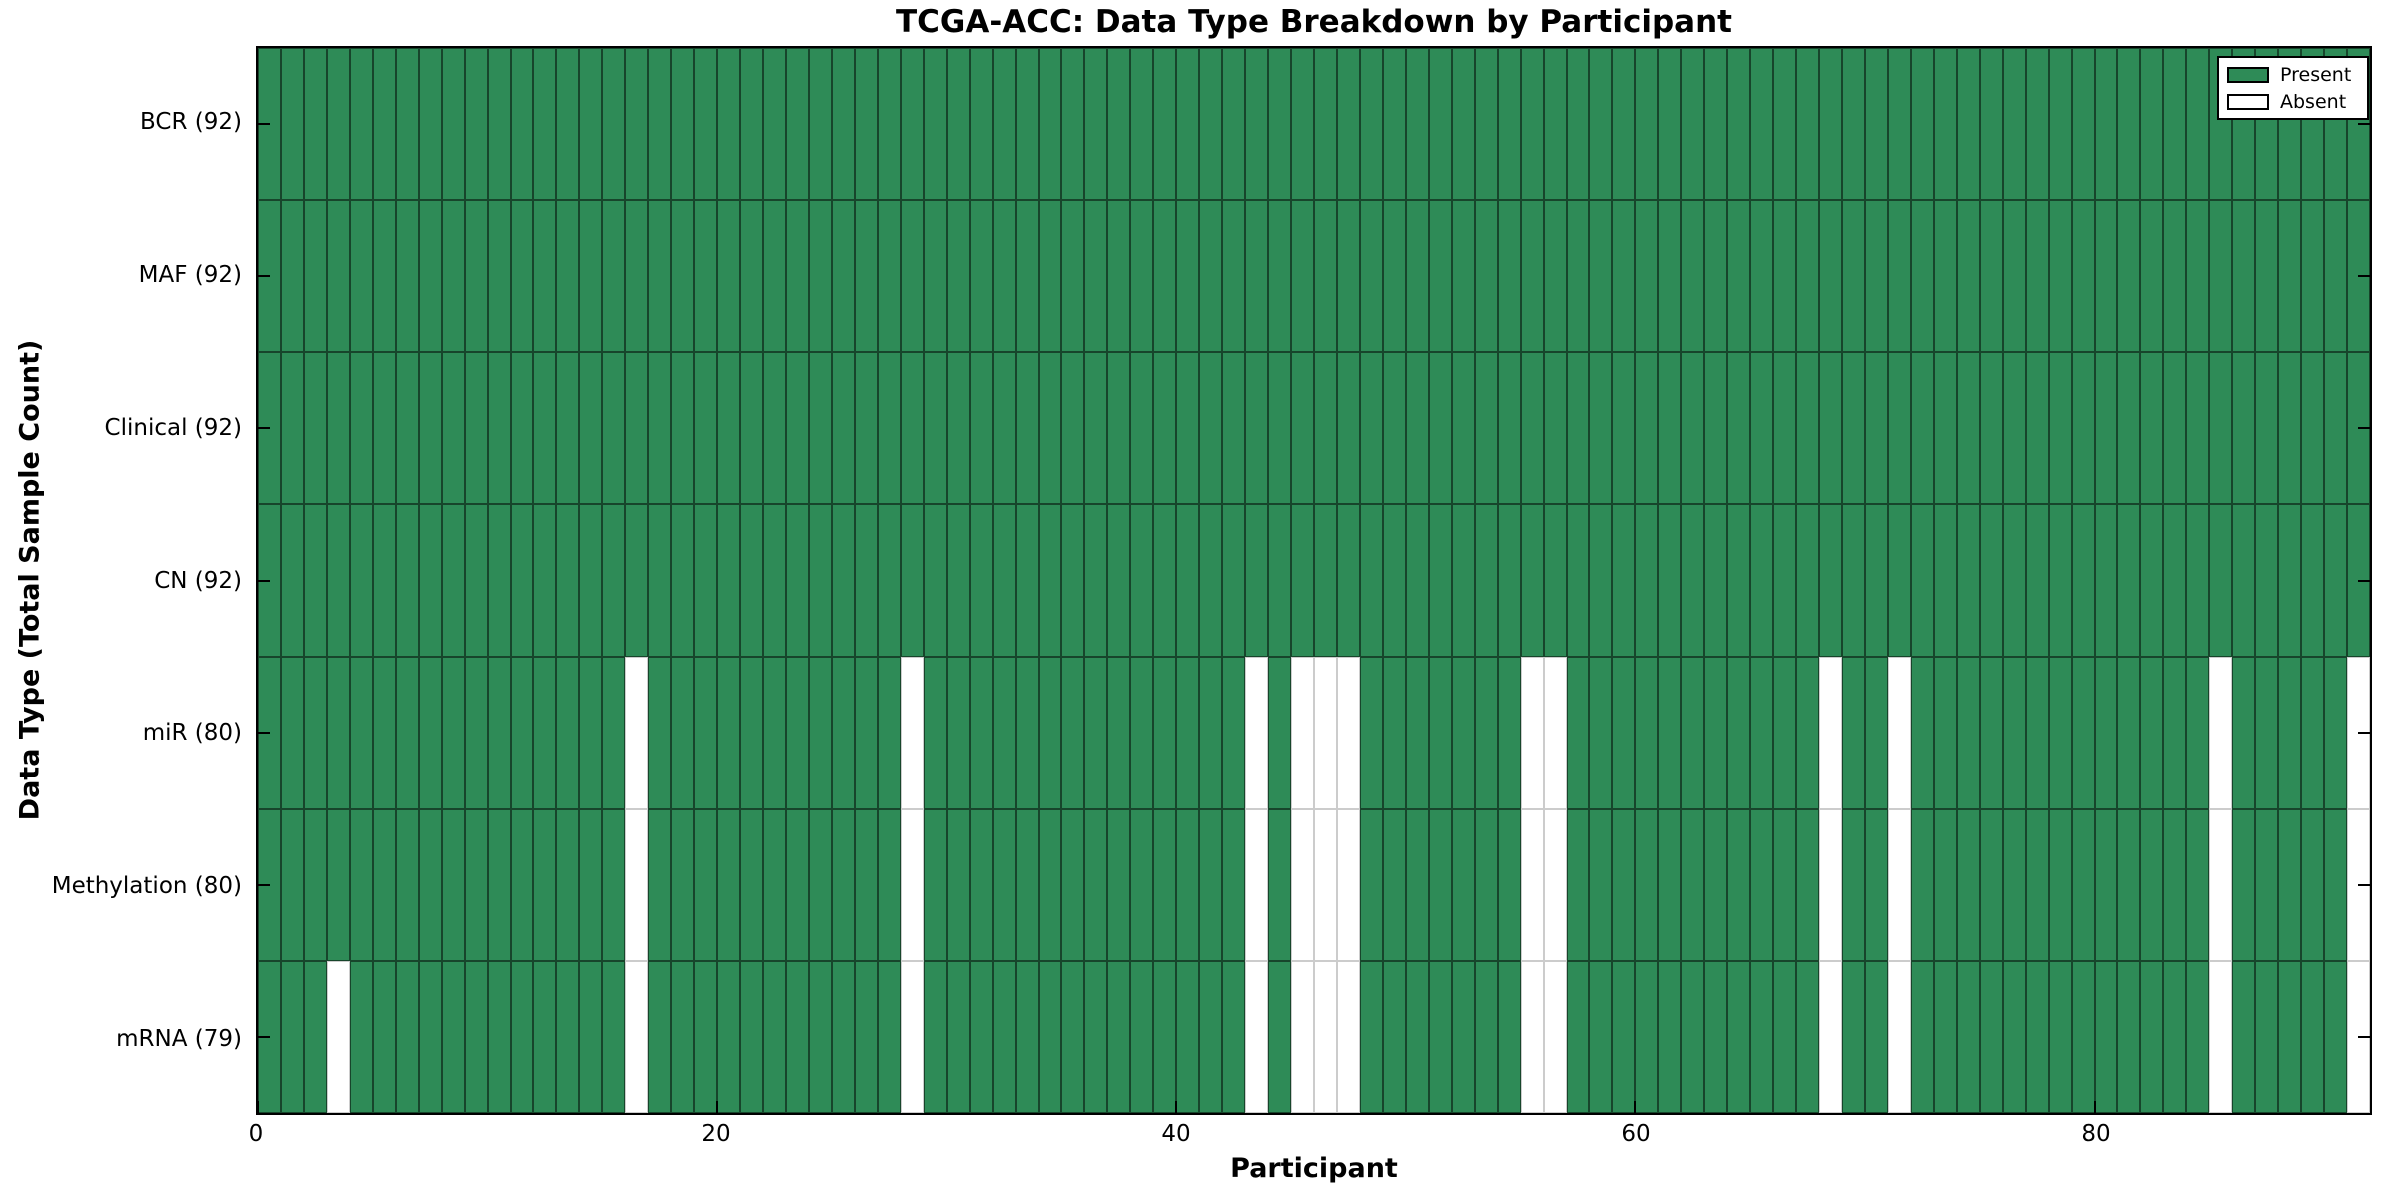 The height and width of the screenshot is (1200, 2400). Describe the element at coordinates (173, 427) in the screenshot. I see `y-row-label: Clinical (92)` at that location.